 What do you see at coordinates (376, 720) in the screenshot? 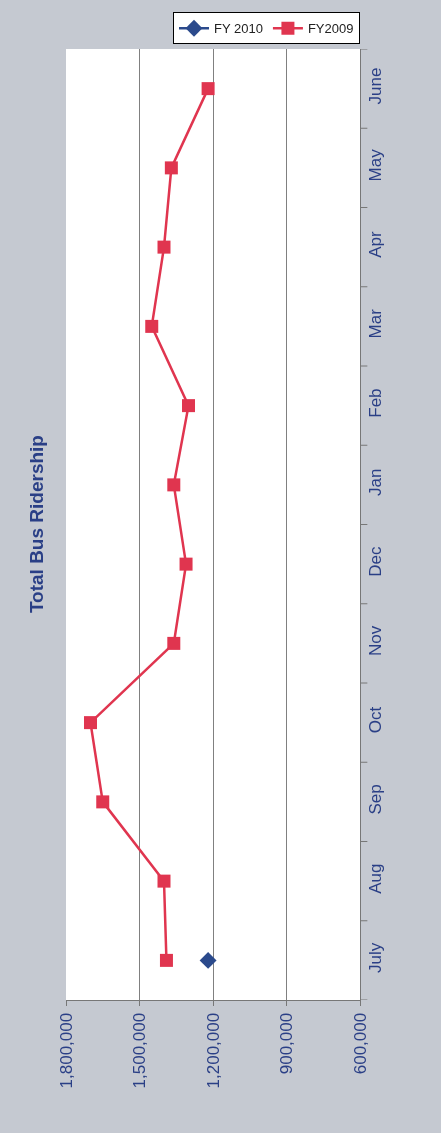
I see `y-tick-label: Oct` at bounding box center [376, 720].